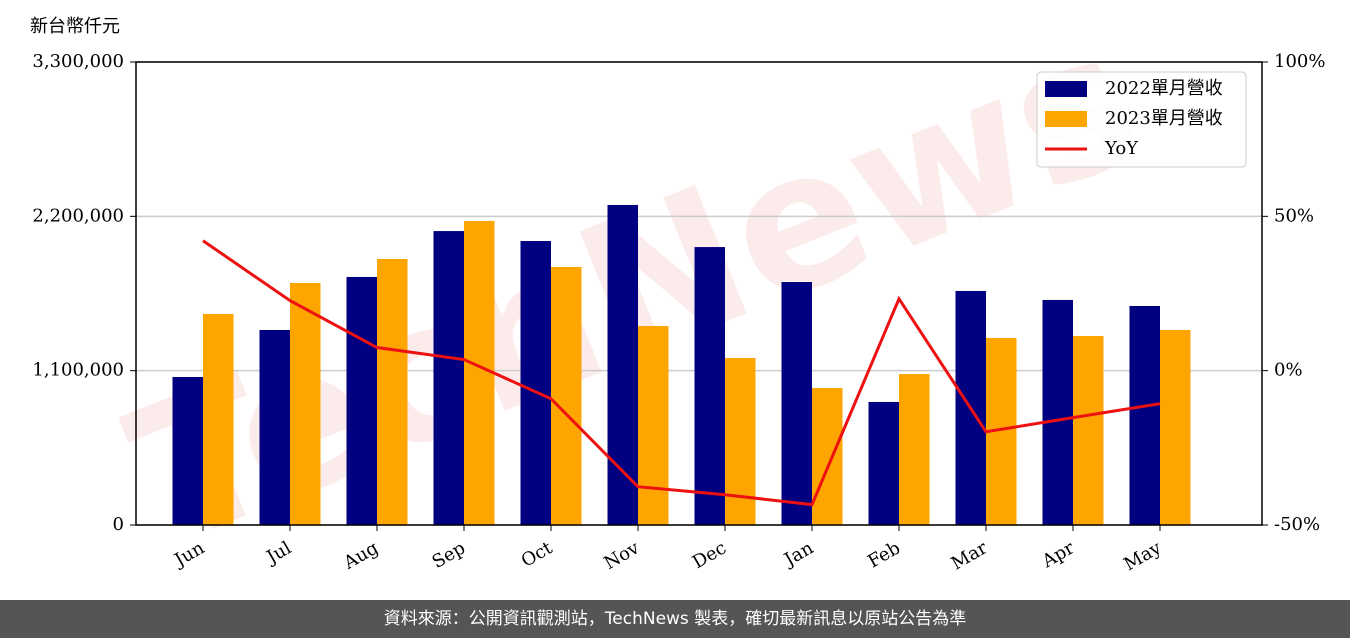 The width and height of the screenshot is (1350, 638). Describe the element at coordinates (537, 554) in the screenshot. I see `x-tick-label: Oct` at that location.